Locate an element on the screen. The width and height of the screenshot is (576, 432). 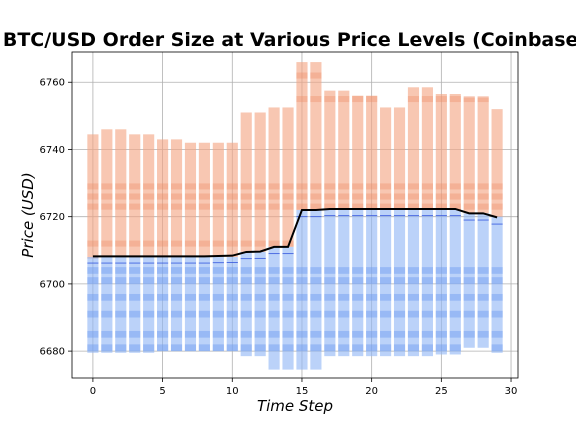
x-tick-label: 0 is located at coordinates (93, 391).